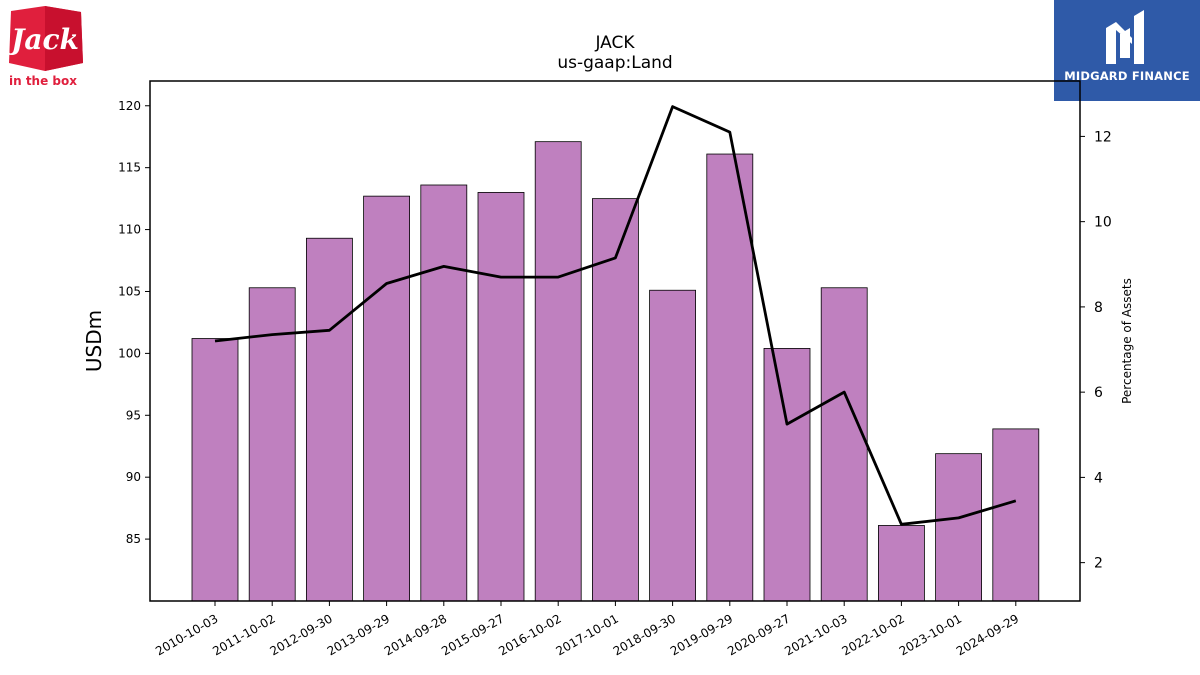 This screenshot has width=1200, height=675. I want to click on x-tick-label: 2013-09-29, so click(358, 634).